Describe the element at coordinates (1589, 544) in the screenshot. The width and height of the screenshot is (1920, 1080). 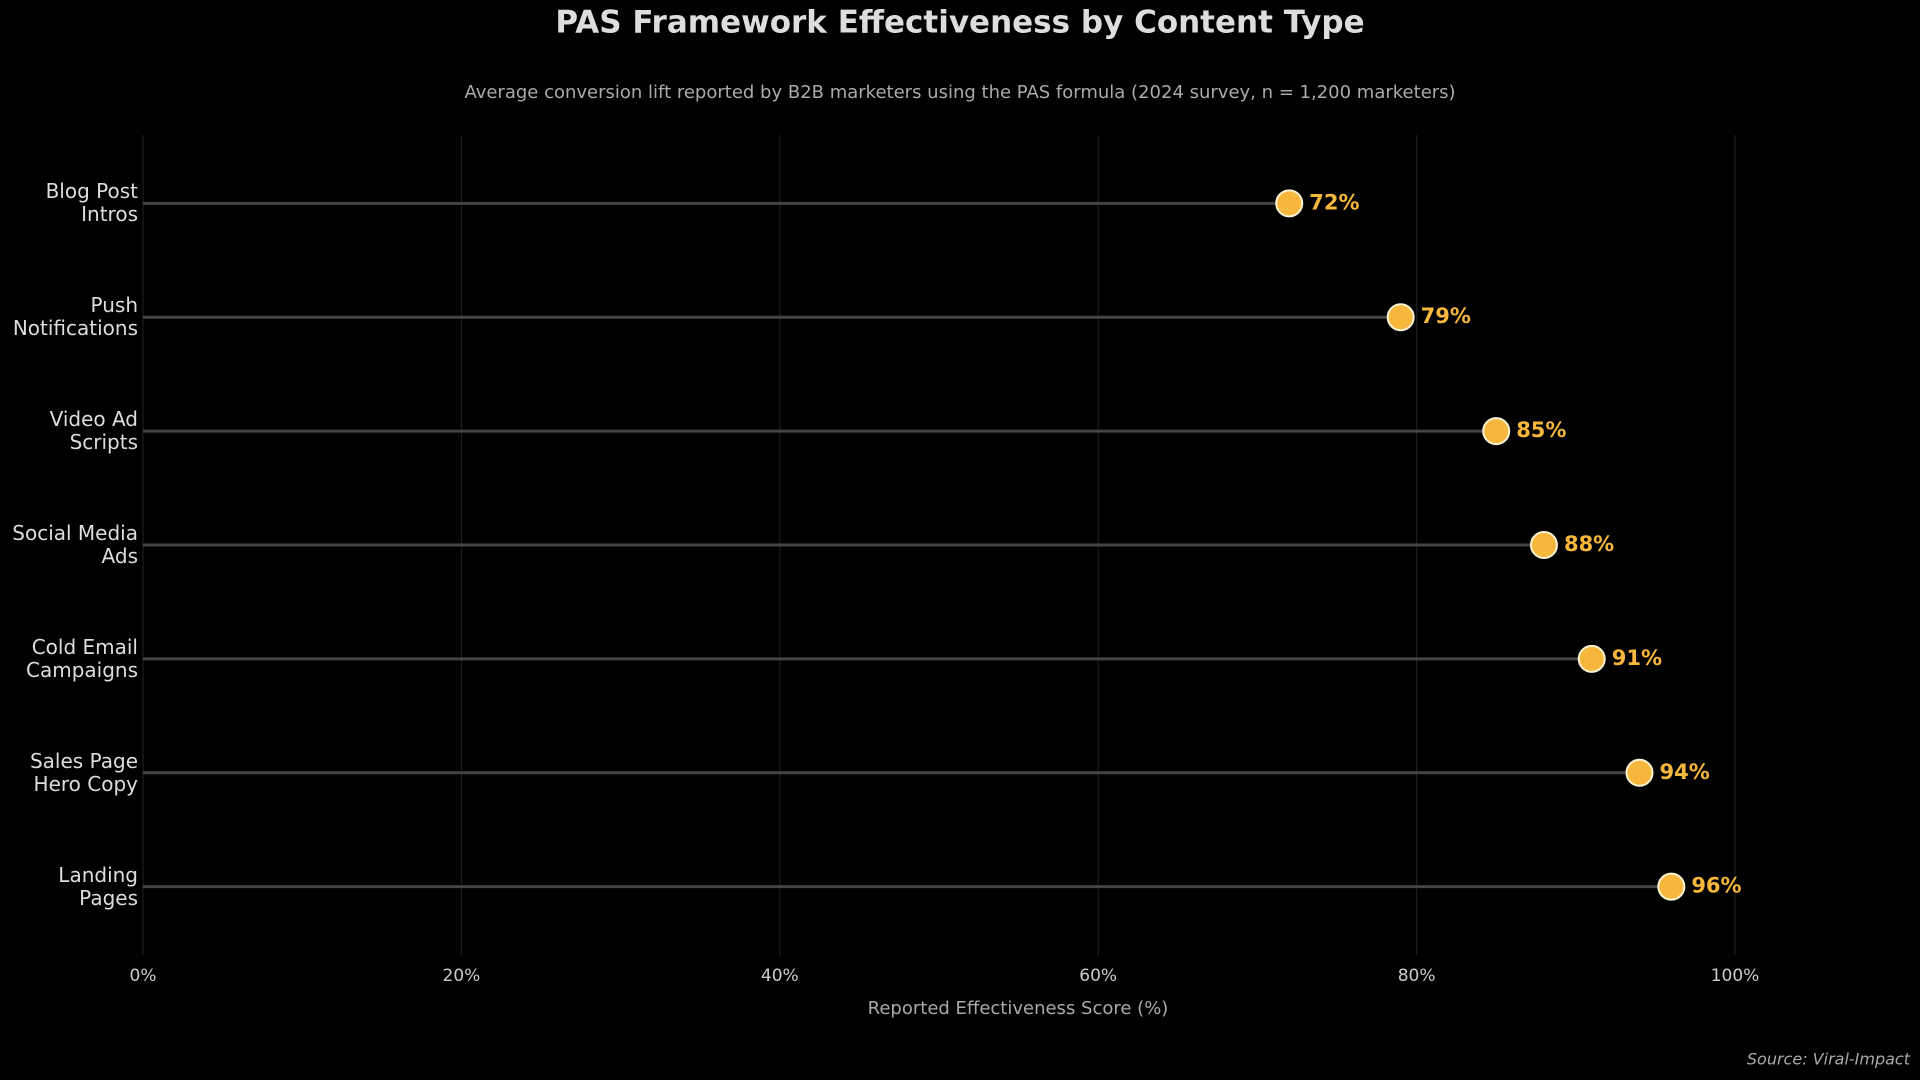
I see `value-label: 88%` at that location.